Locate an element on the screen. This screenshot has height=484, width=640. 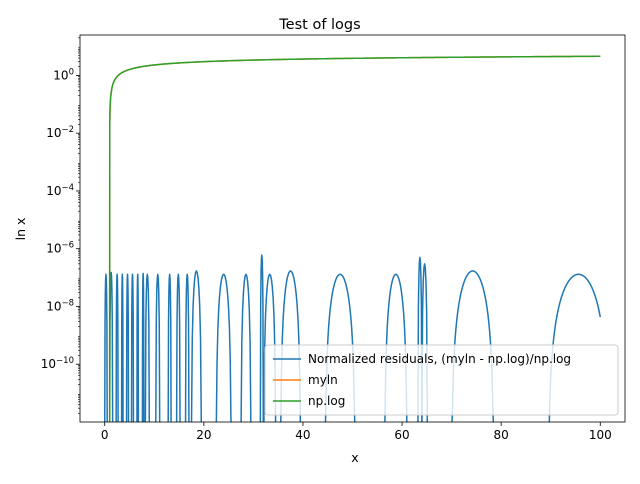
legend-entry-myln: myln is located at coordinates (305, 380).